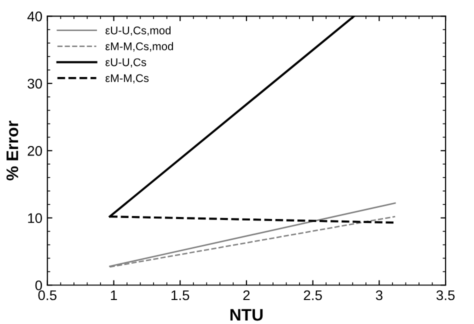 The image size is (474, 324). What do you see at coordinates (138, 31) in the screenshot?
I see `legend-label: εU-U,Cs,mod` at bounding box center [138, 31].